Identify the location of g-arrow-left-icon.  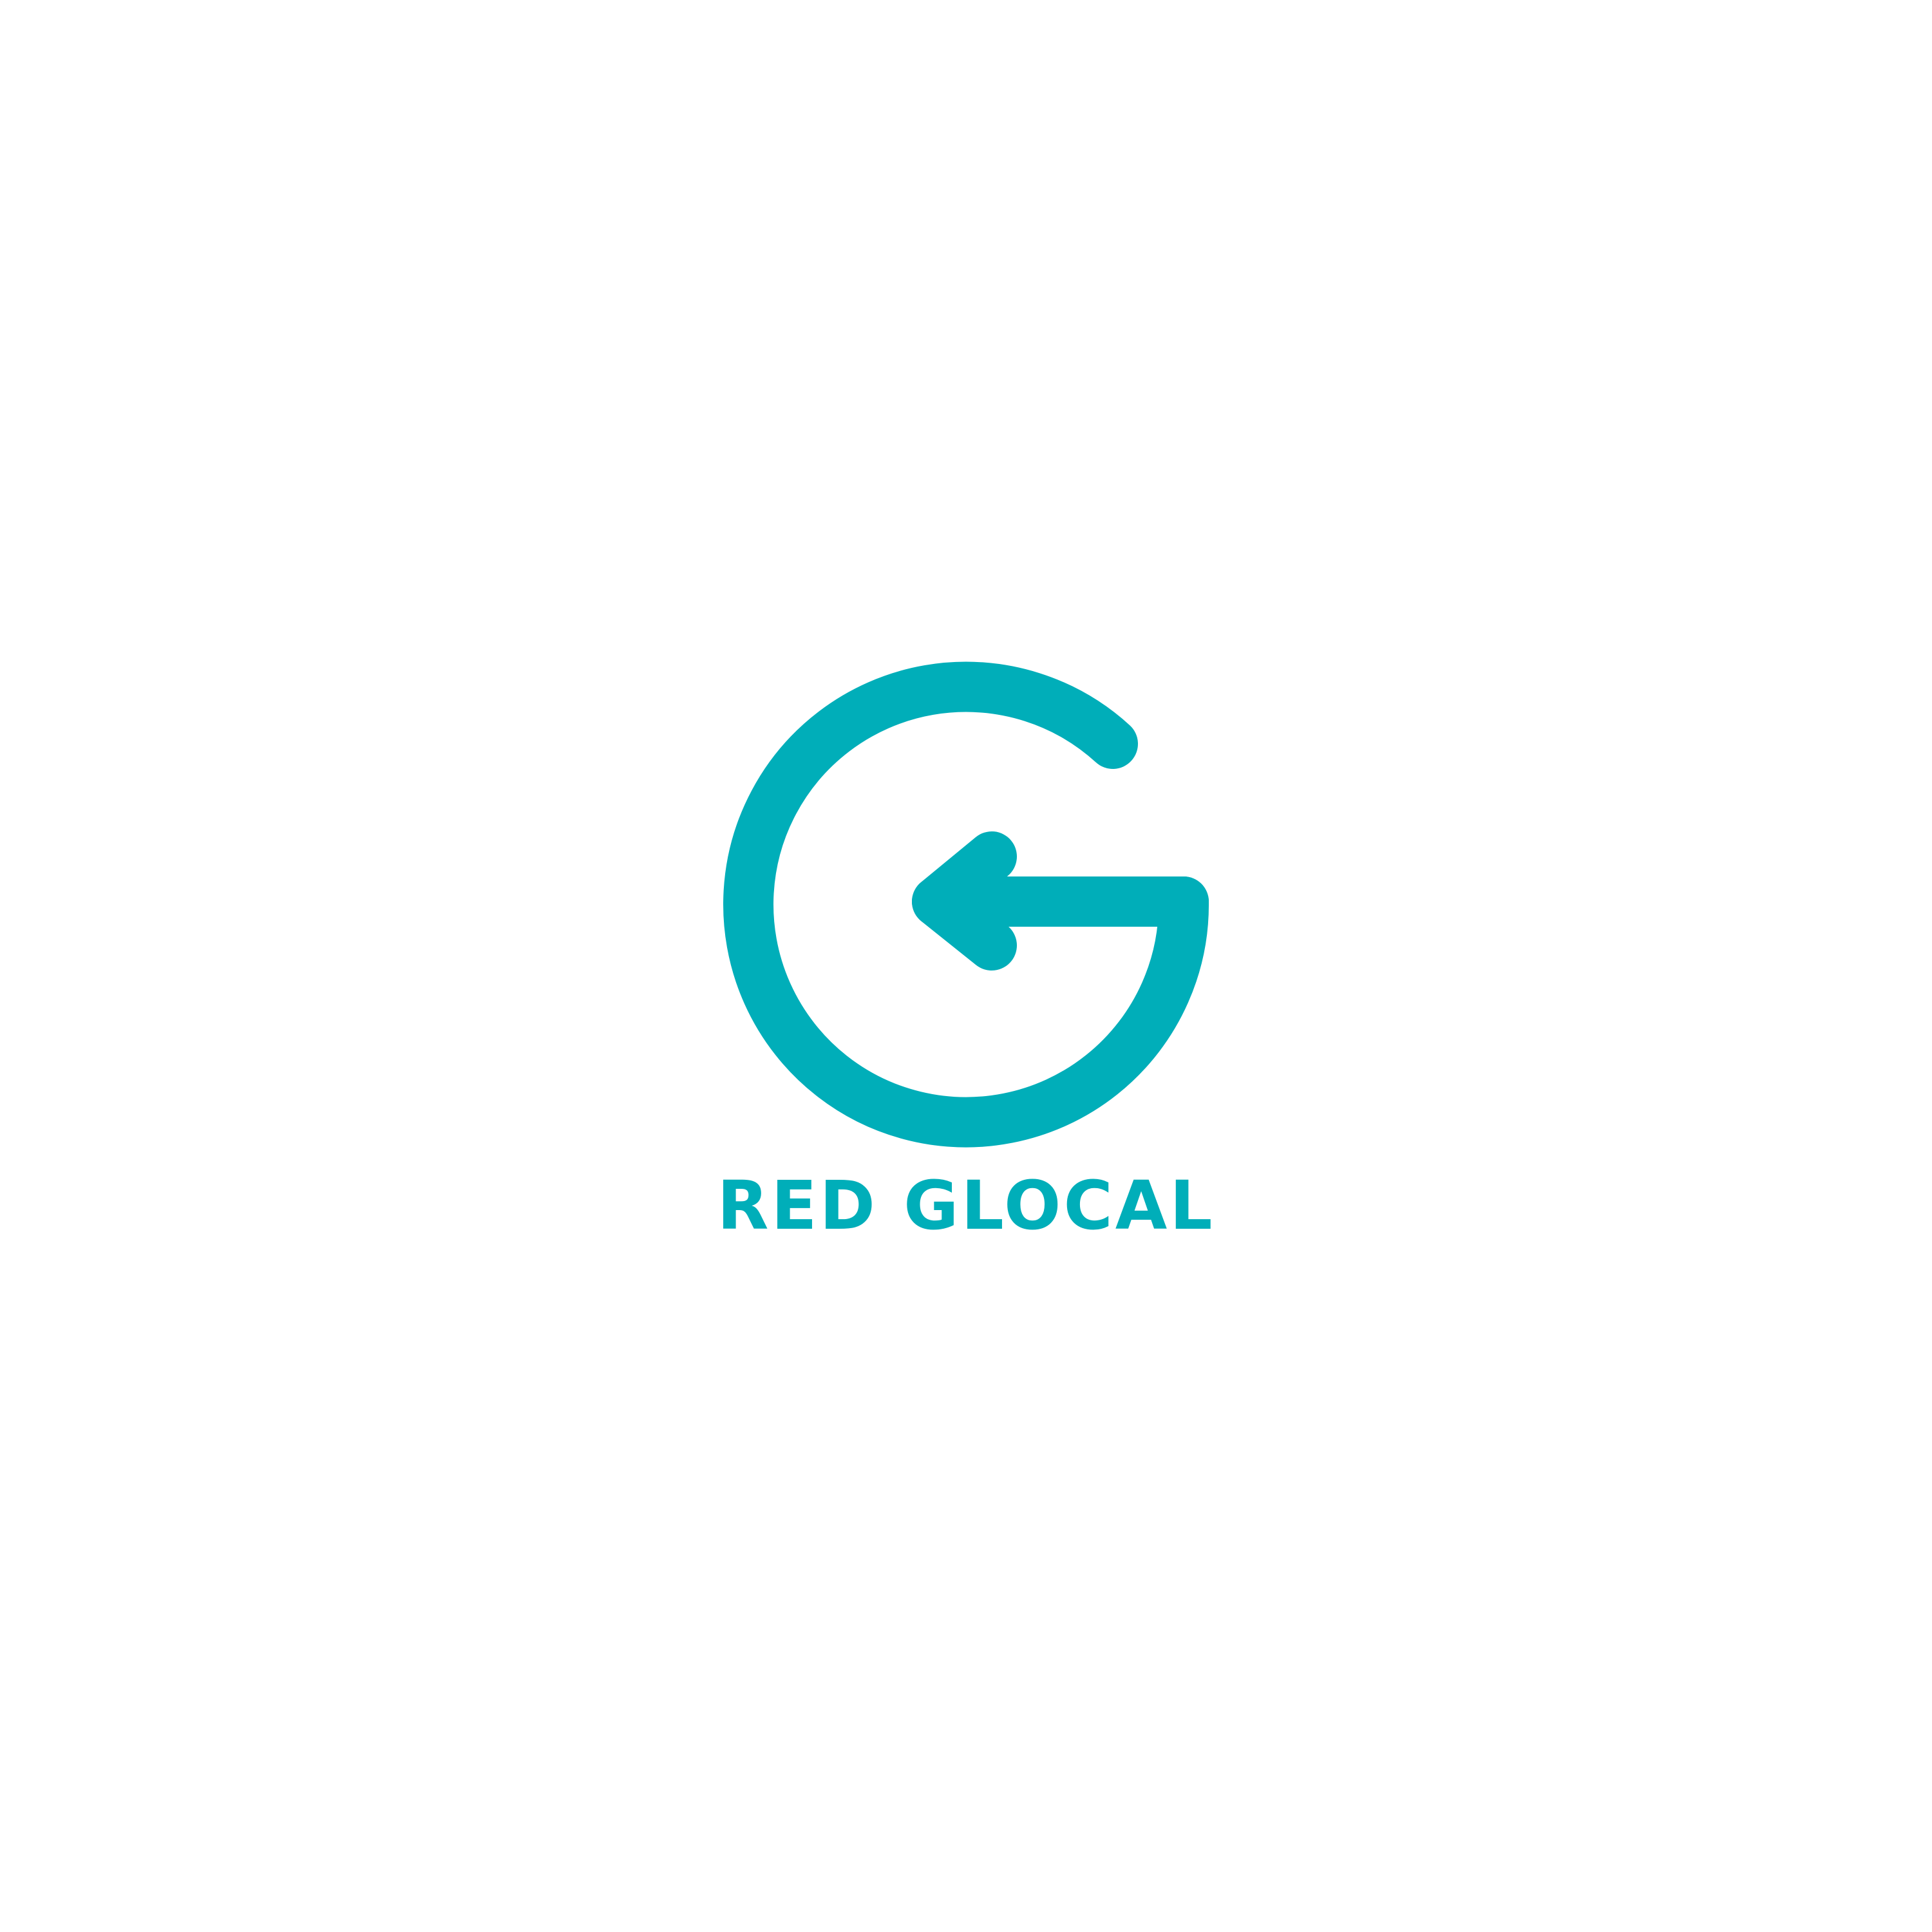
(966, 905).